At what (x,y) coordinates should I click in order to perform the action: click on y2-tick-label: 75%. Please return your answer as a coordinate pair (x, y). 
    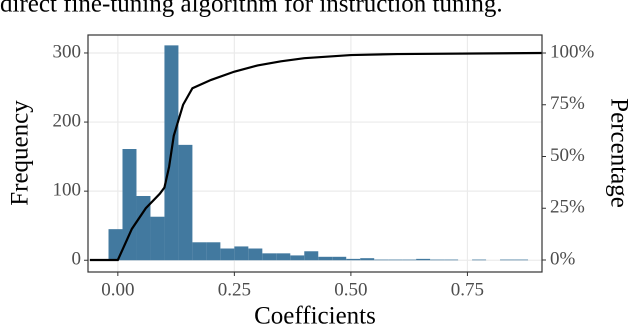
    Looking at the image, I should click on (567, 103).